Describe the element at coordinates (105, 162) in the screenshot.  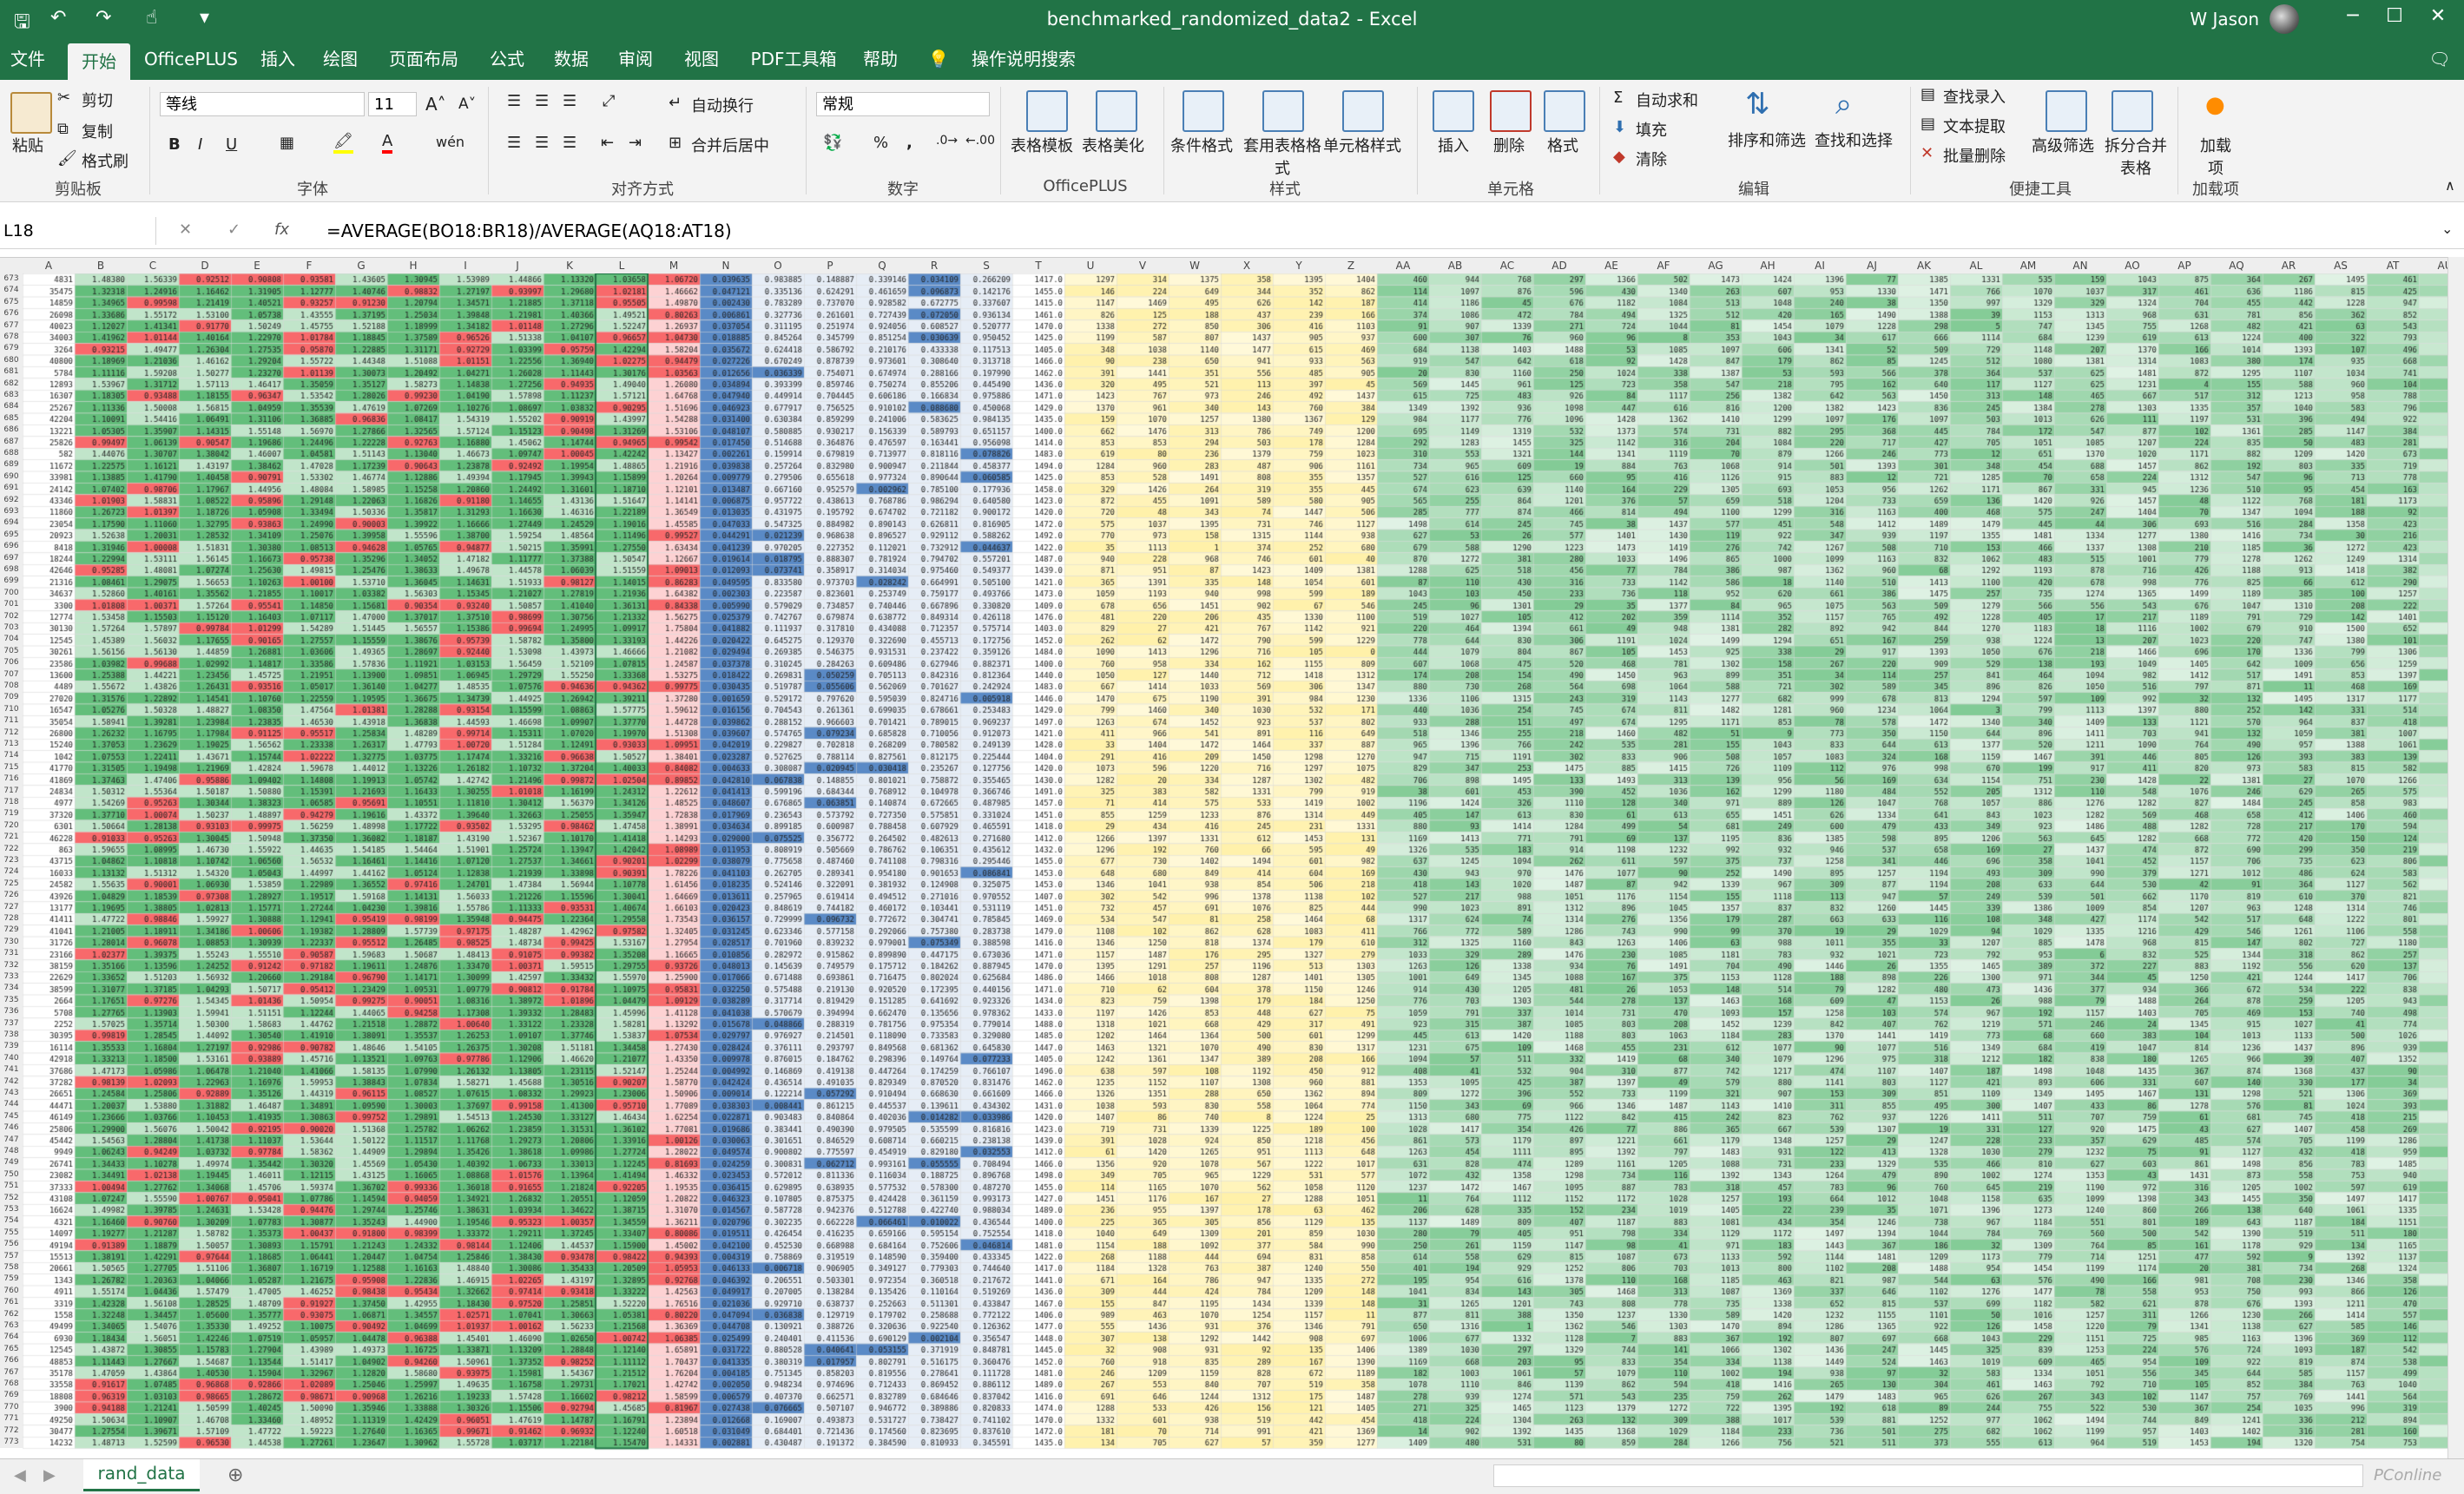
I see `format-painter-button: 格式刷` at that location.